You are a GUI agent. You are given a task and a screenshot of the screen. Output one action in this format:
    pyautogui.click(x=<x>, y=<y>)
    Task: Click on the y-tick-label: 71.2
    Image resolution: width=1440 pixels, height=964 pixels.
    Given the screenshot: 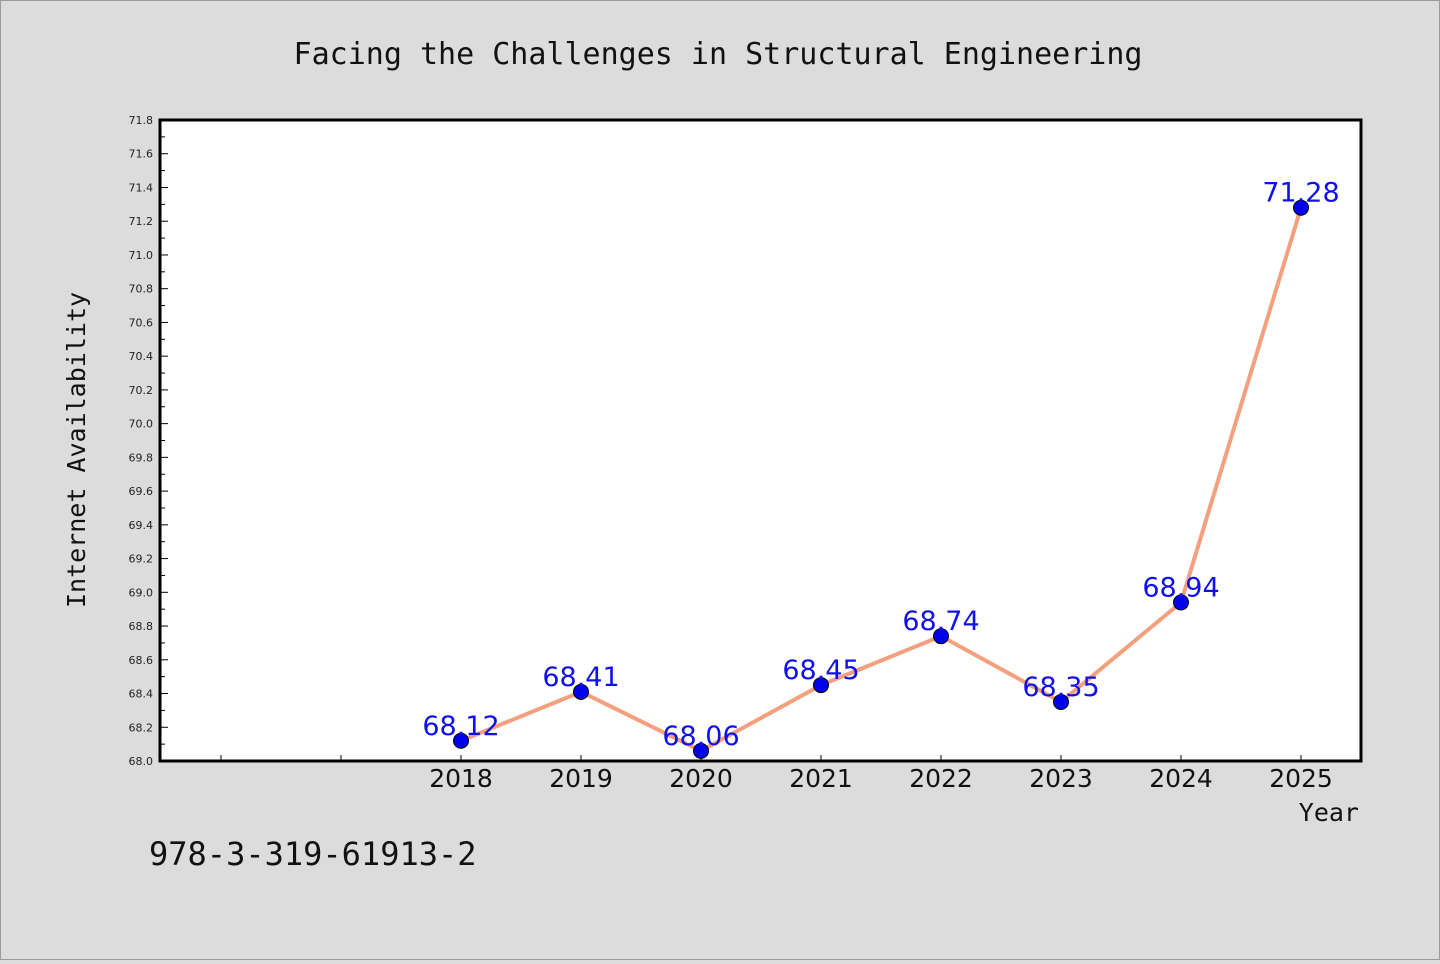 What is the action you would take?
    pyautogui.click(x=141, y=221)
    